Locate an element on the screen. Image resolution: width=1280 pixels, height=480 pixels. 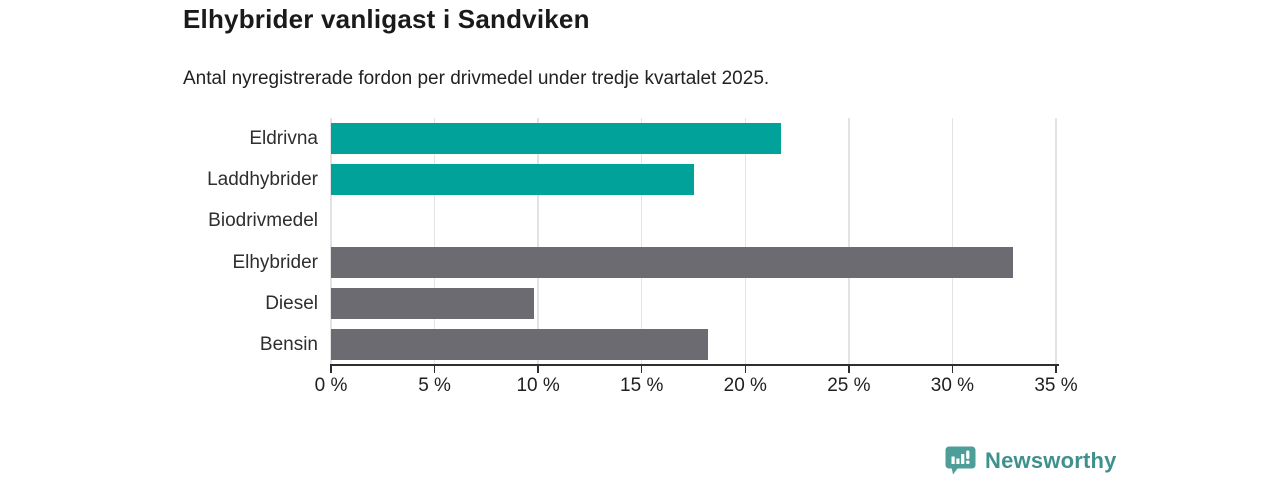
newsworthy-bubble-chart-icon is located at coordinates (960, 460).